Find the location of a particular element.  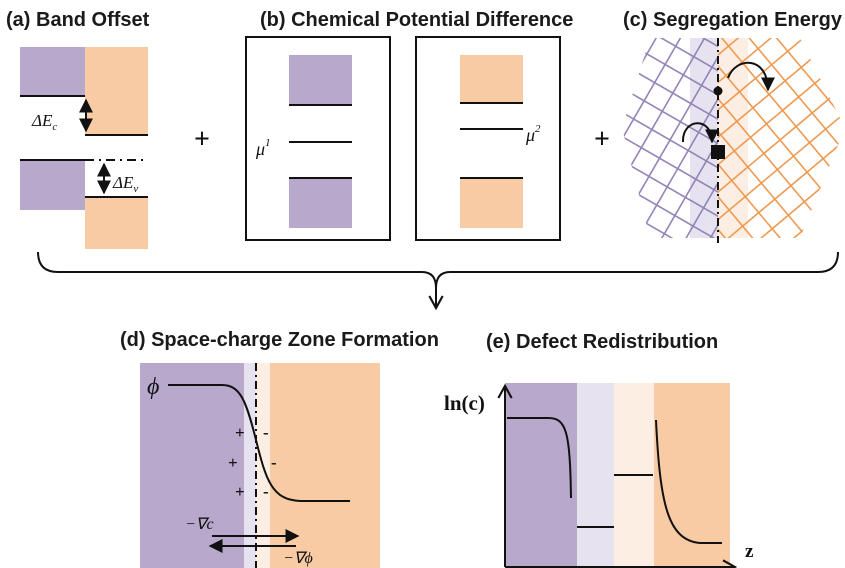

panel-d: ϕ + + + - - - −∇c −∇ϕ is located at coordinates (260, 465).